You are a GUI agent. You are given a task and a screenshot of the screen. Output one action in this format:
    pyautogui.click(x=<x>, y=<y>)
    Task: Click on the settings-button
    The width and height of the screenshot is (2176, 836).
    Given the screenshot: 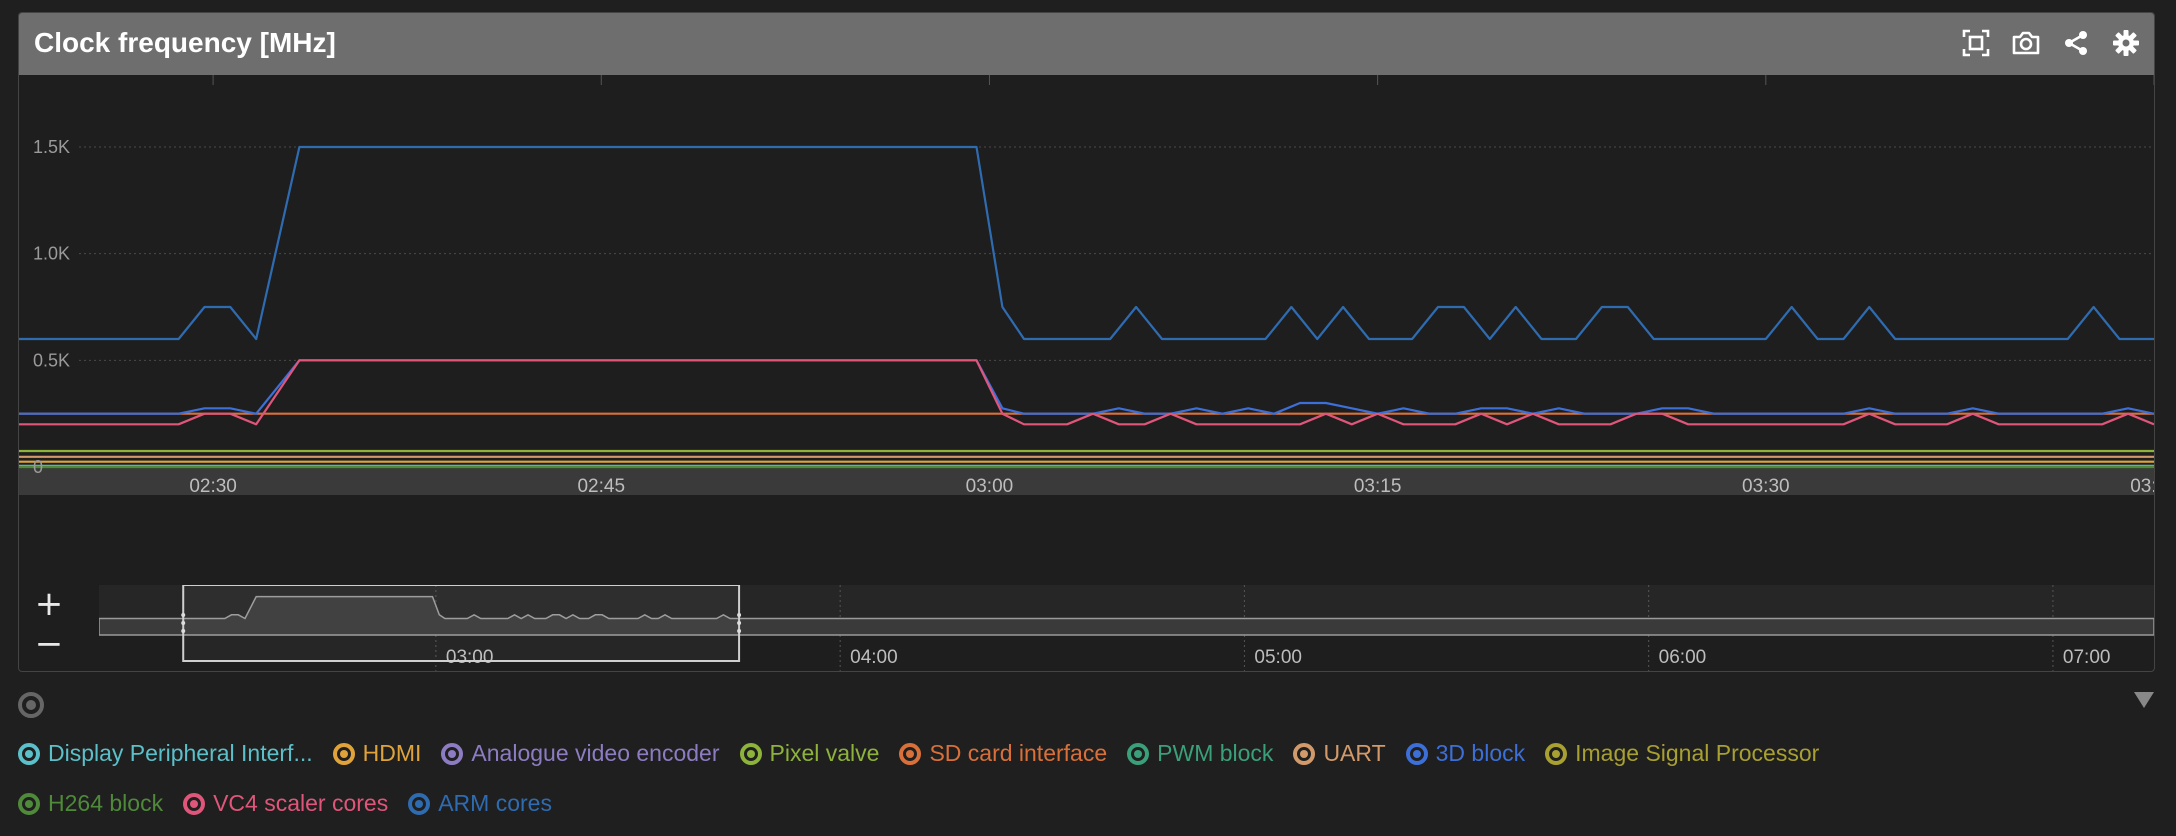 What is the action you would take?
    pyautogui.click(x=2126, y=43)
    